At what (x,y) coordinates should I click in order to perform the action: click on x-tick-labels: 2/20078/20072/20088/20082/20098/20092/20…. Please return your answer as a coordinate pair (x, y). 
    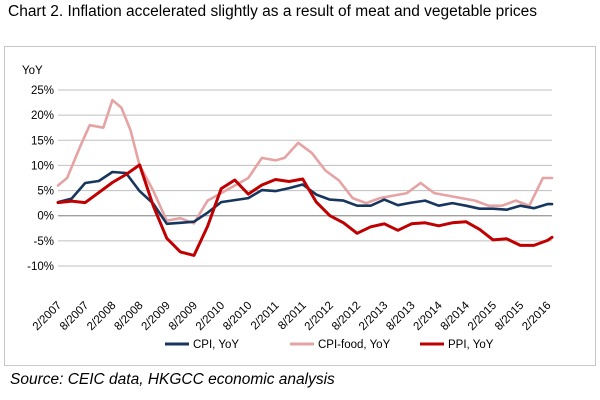
    Looking at the image, I should click on (292, 316).